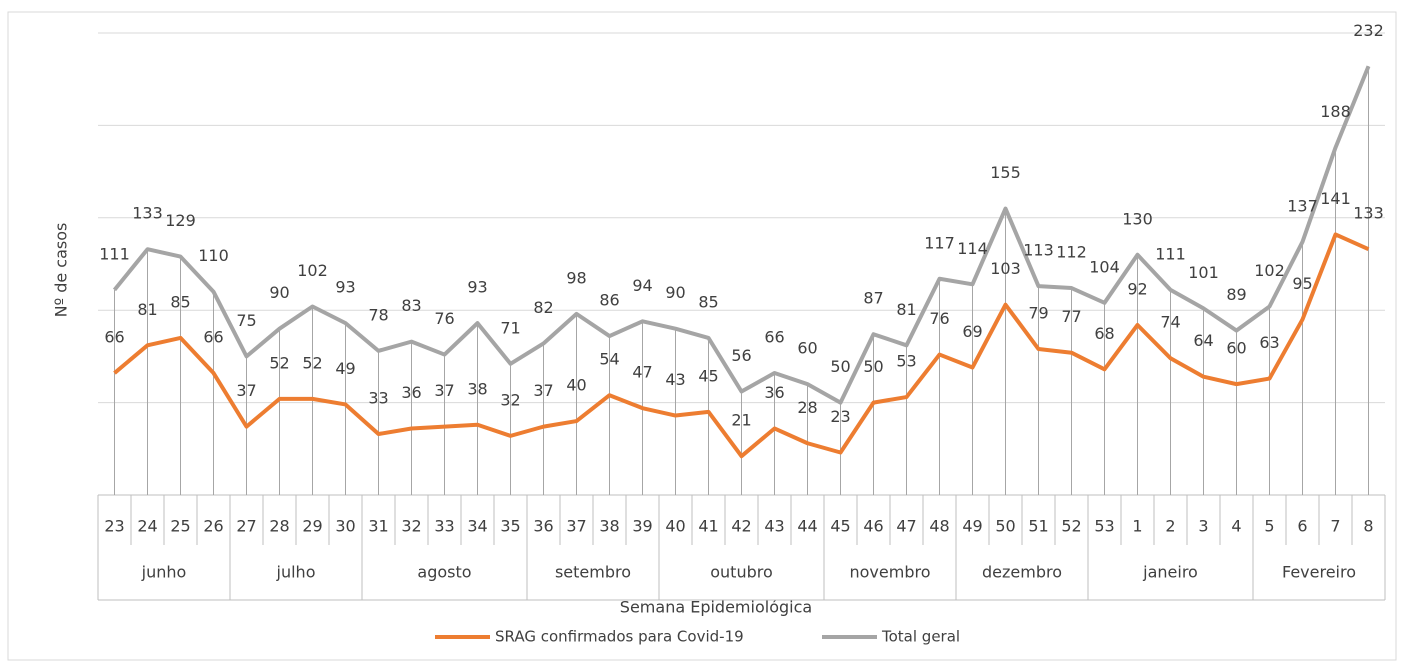 Image resolution: width=1405 pixels, height=670 pixels. What do you see at coordinates (840, 416) in the screenshot?
I see `data-label: 23` at bounding box center [840, 416].